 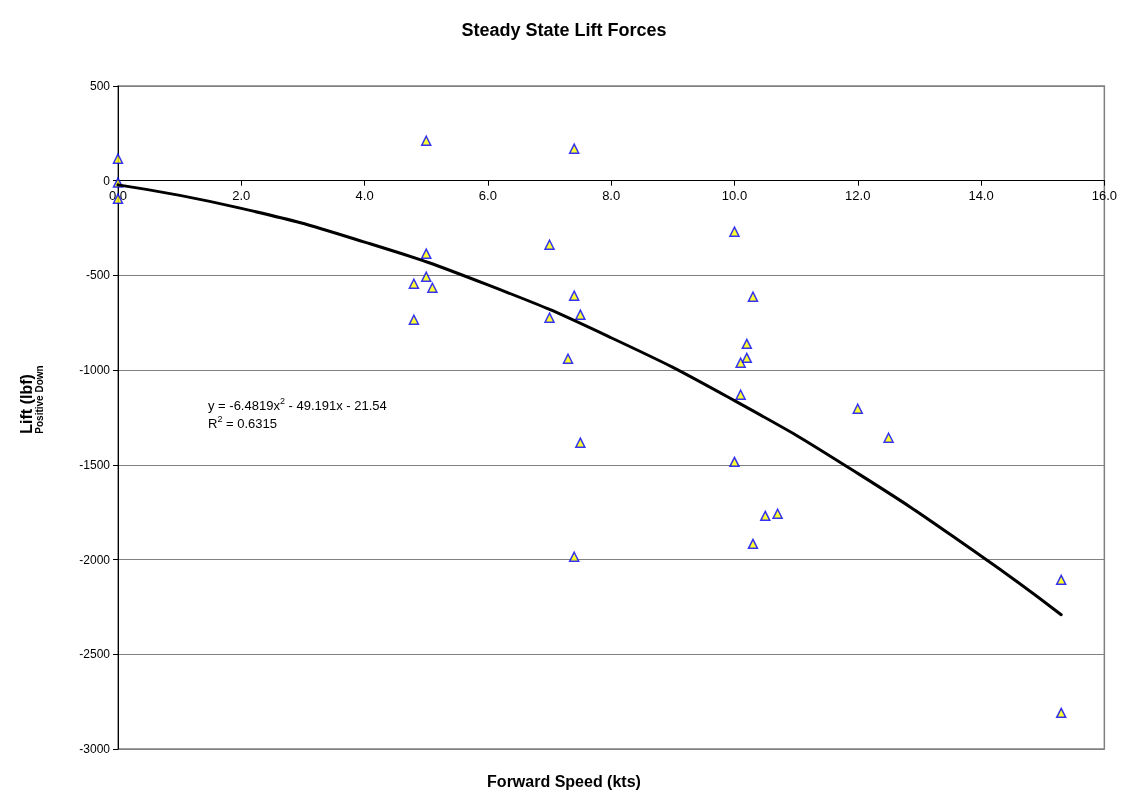 I want to click on x-tick-label: 6.0, so click(x=487, y=195).